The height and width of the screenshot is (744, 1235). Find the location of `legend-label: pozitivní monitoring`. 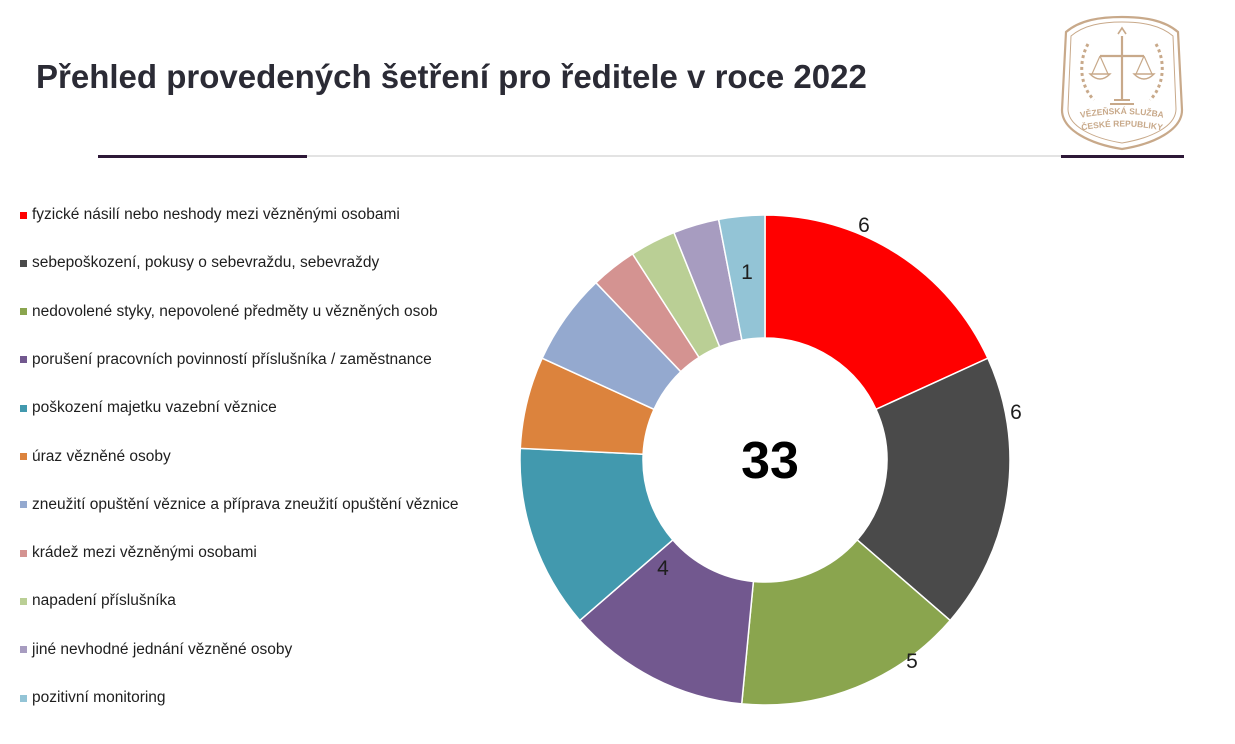

legend-label: pozitivní monitoring is located at coordinates (99, 697).